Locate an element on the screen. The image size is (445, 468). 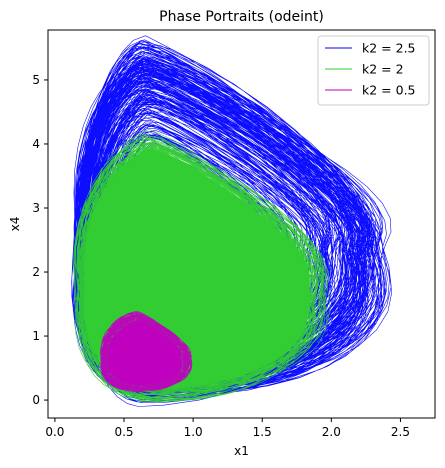
x-tick-label: 2.5 is located at coordinates (400, 432).